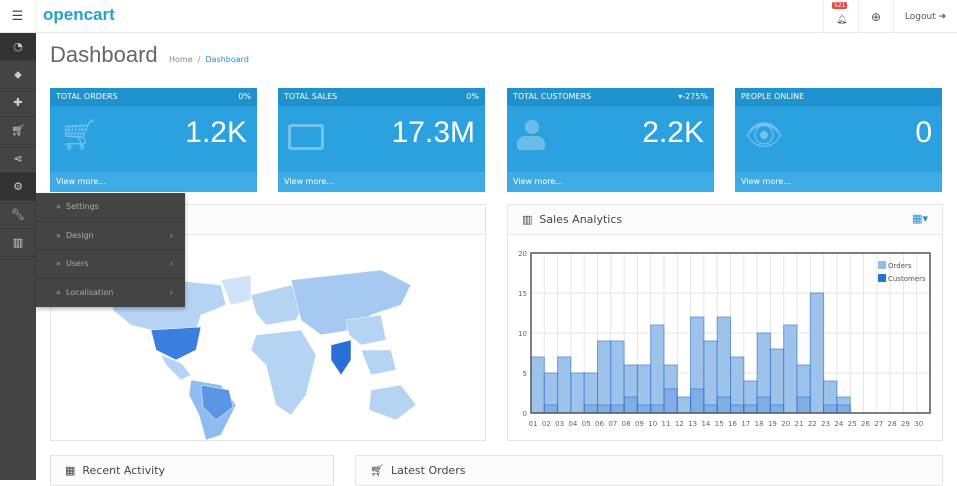  Describe the element at coordinates (680, 96) in the screenshot. I see `caret-down-icon: ▾` at that location.